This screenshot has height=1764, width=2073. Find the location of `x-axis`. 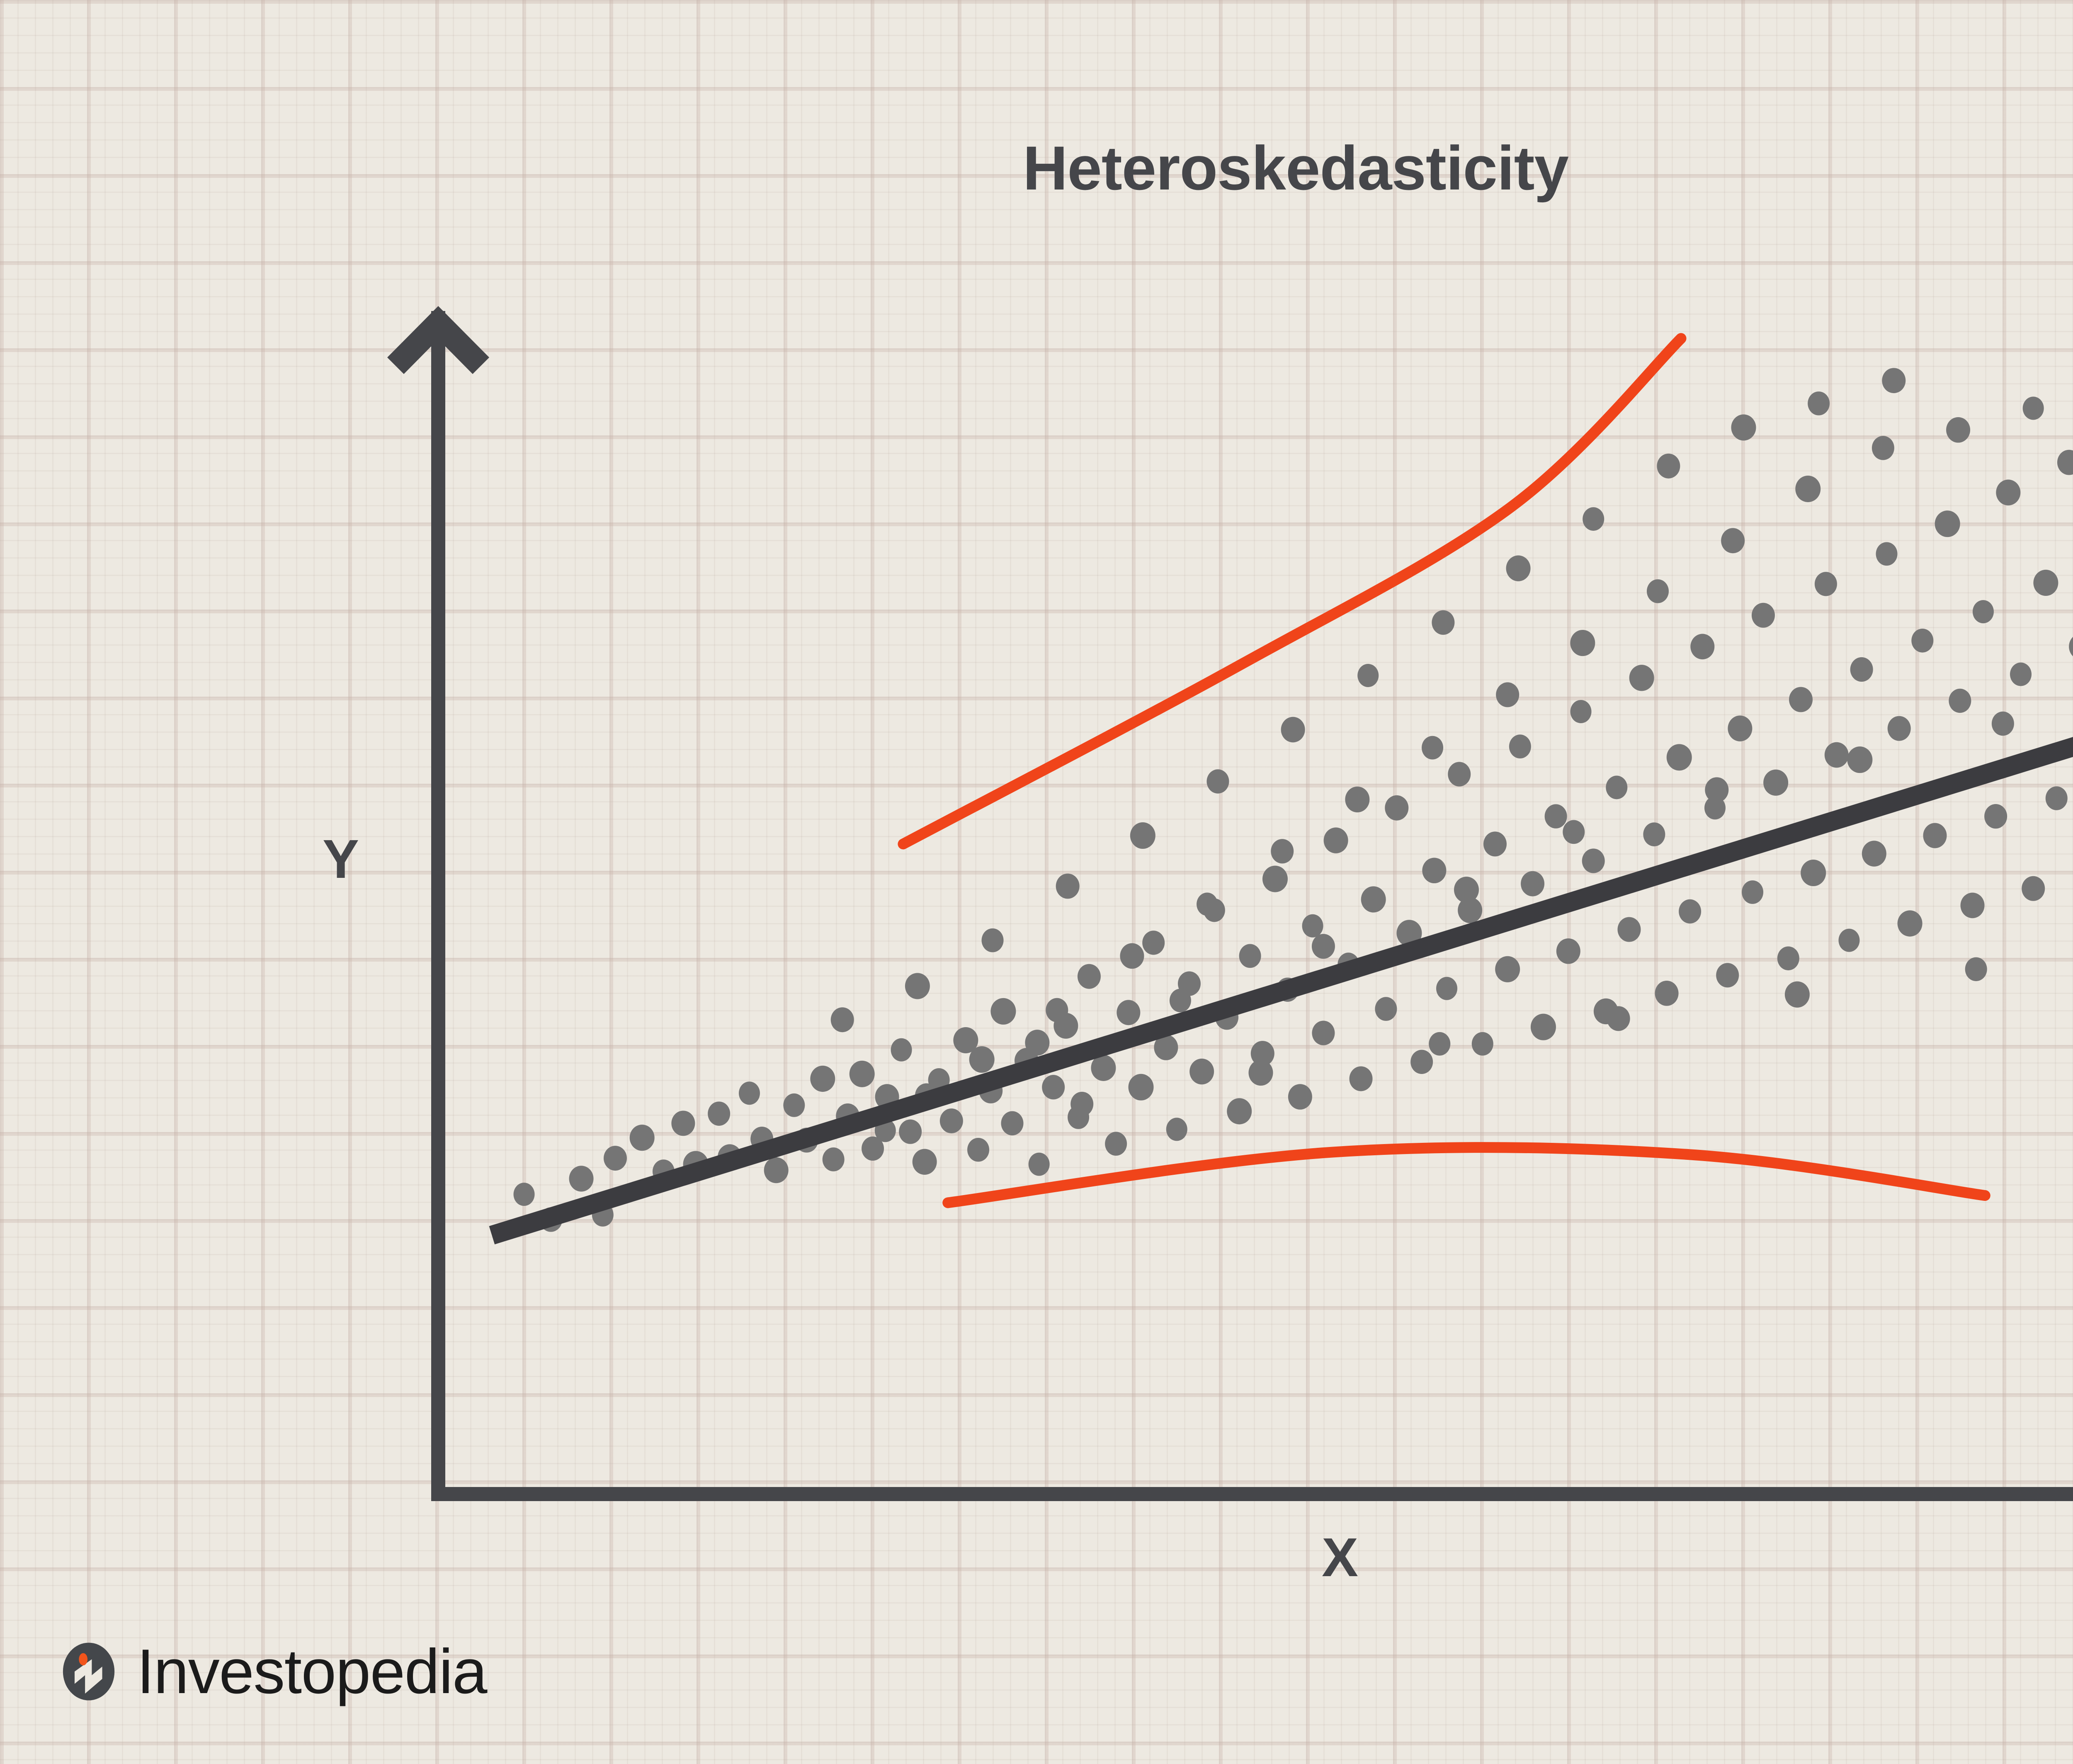

x-axis is located at coordinates (1252, 1494).